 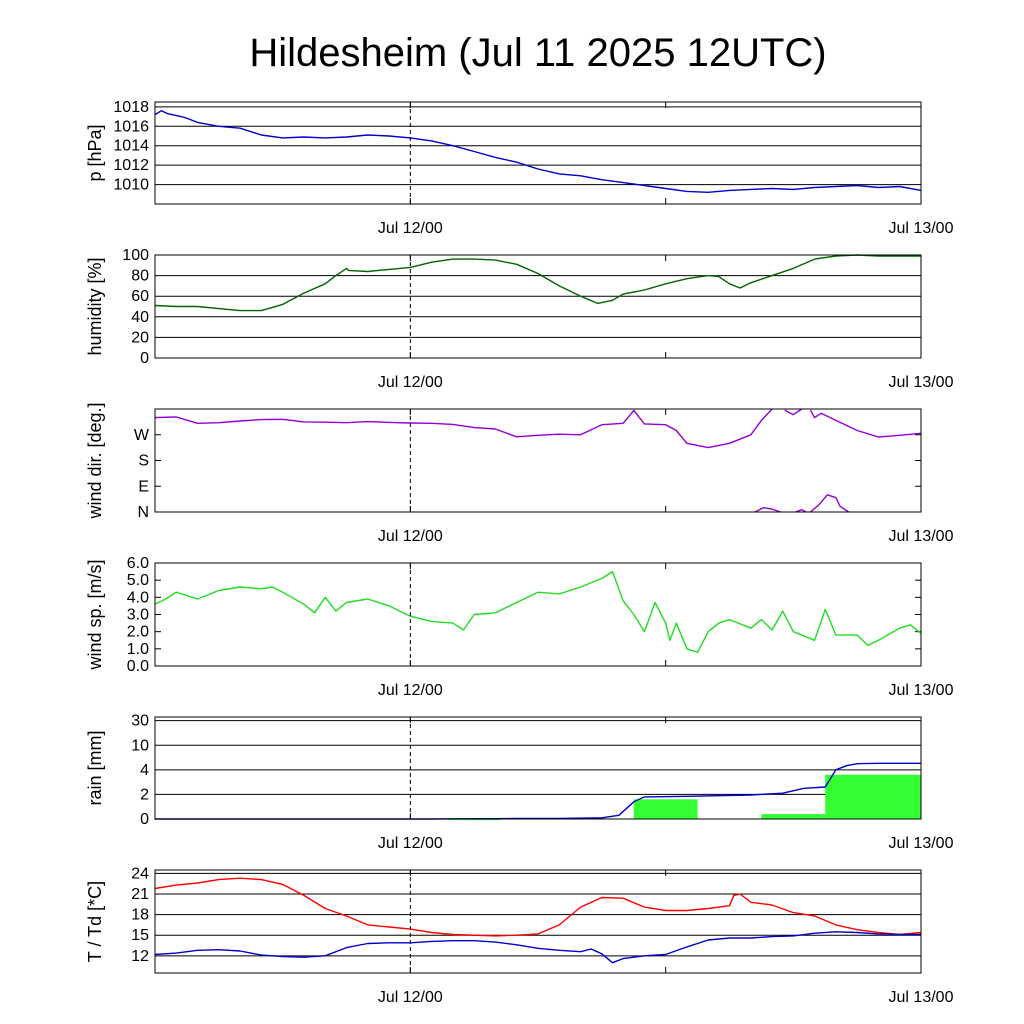 What do you see at coordinates (138, 666) in the screenshot?
I see `y-tick-label: 0.0` at bounding box center [138, 666].